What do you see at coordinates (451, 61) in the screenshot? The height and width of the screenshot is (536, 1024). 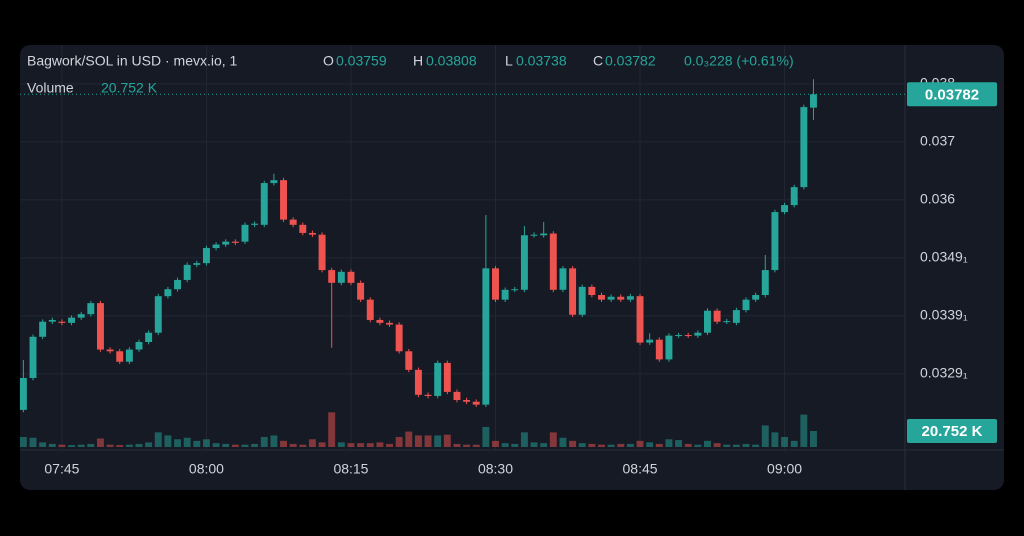 I see `ohlc-value: 0.03808` at bounding box center [451, 61].